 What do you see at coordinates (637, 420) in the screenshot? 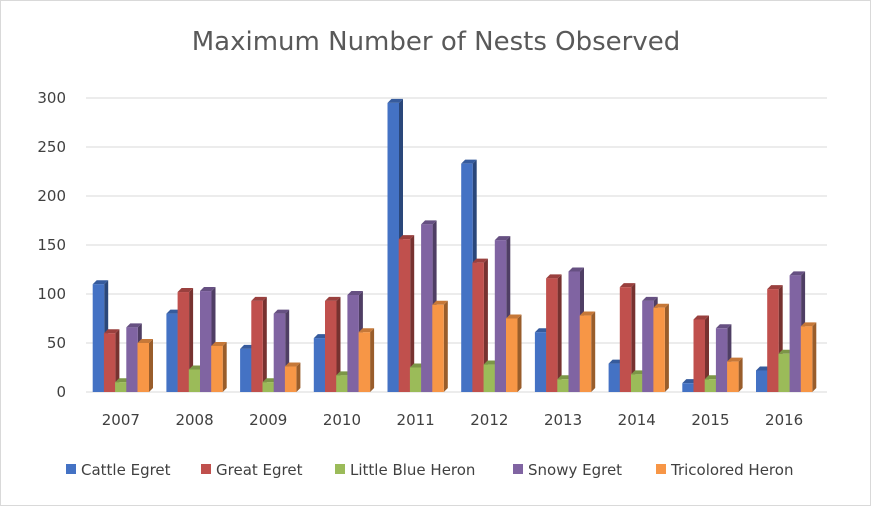
I see `x-tick-label: 2014` at bounding box center [637, 420].